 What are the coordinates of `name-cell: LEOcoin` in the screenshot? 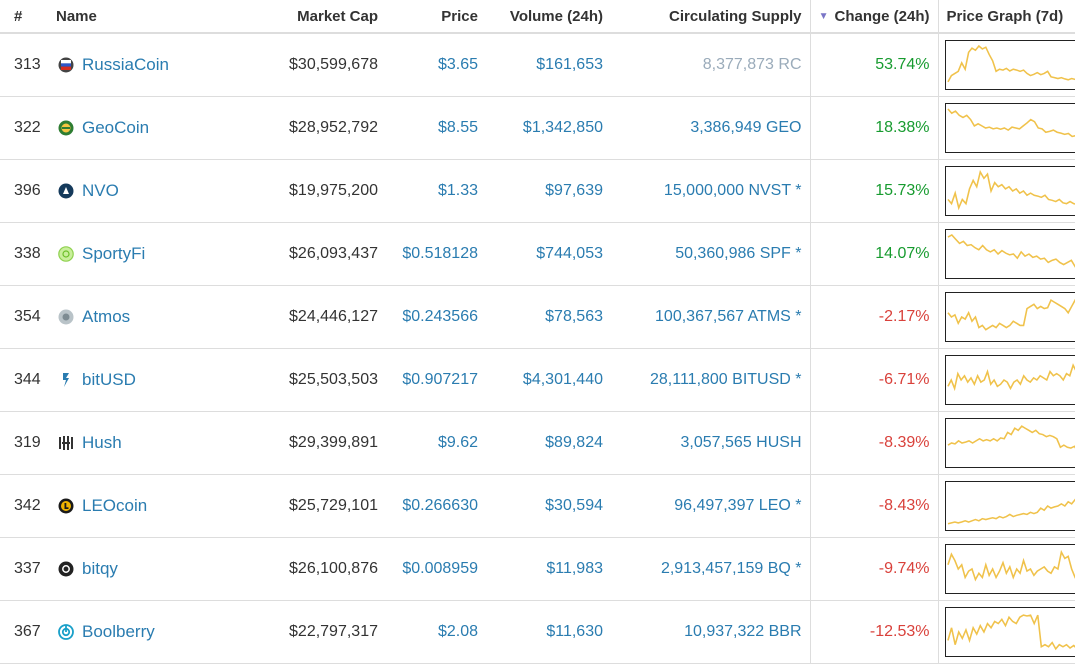 It's located at (136, 506).